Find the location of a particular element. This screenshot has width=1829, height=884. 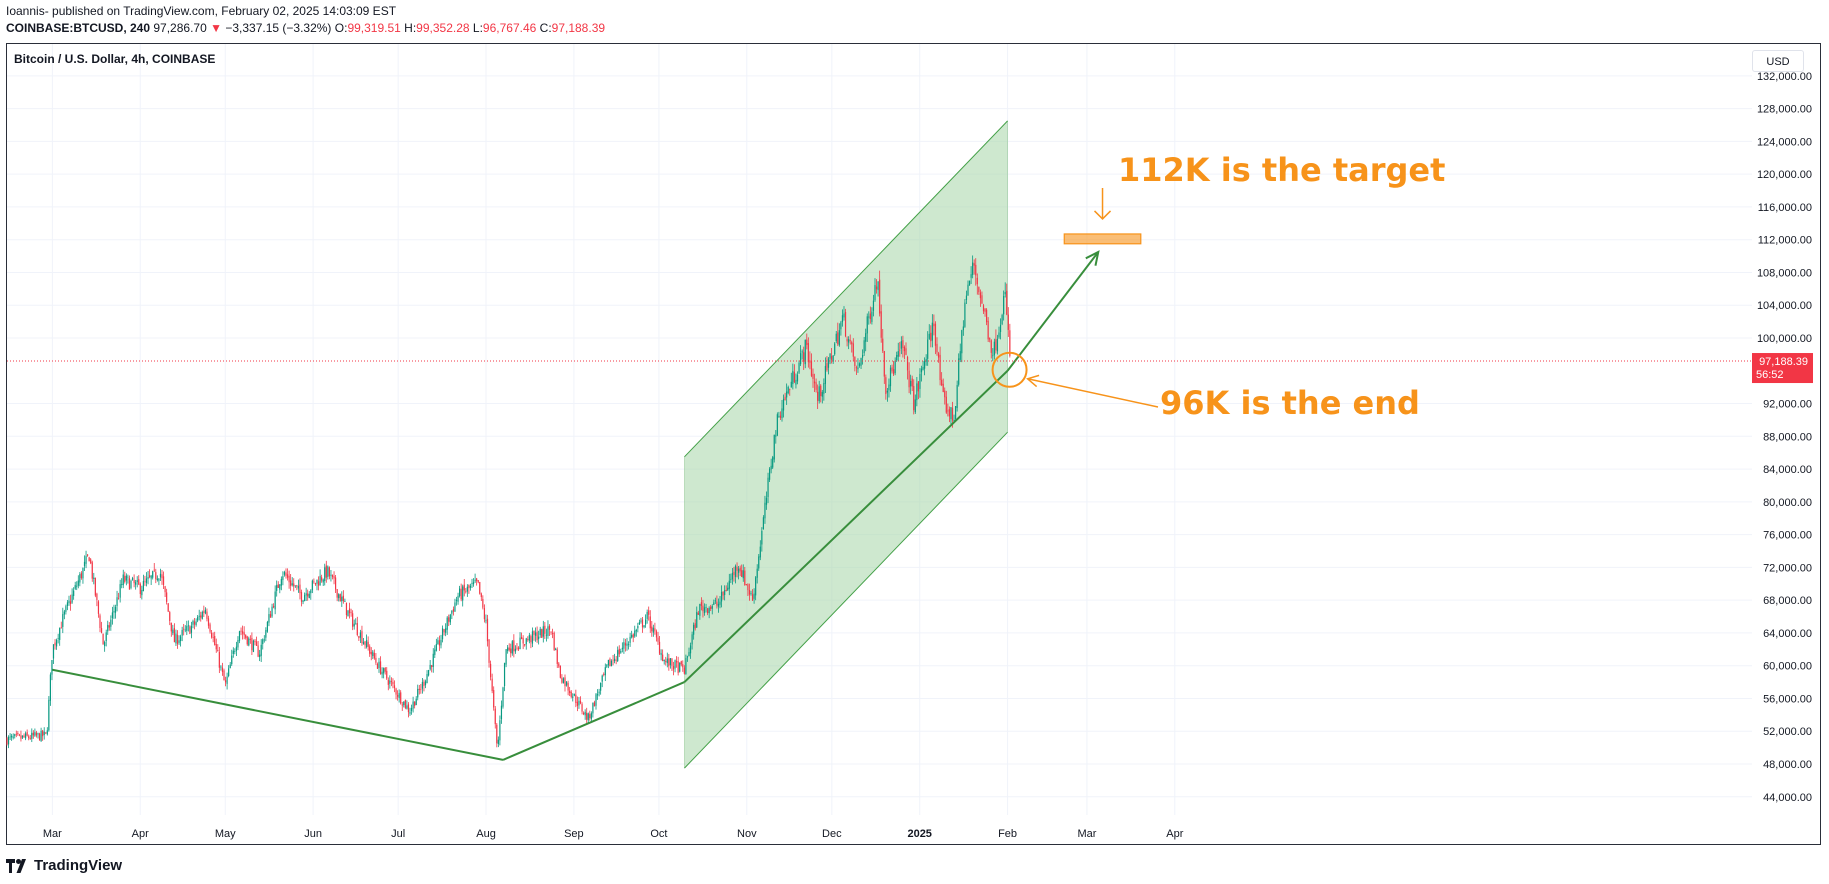

price-change: −3,337.15 (−3.32%) is located at coordinates (278, 28).